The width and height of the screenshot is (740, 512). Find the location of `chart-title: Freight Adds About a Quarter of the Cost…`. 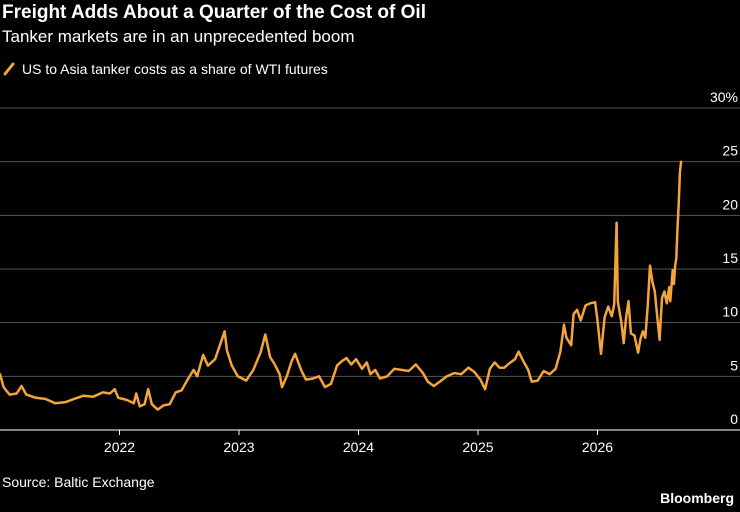

chart-title: Freight Adds About a Quarter of the Cost… is located at coordinates (214, 12).